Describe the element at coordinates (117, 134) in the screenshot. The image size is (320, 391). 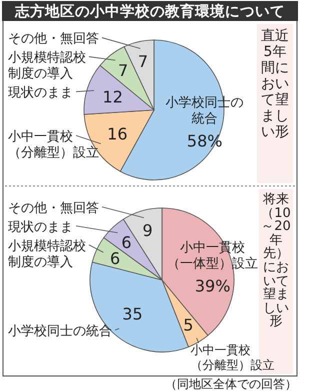
I see `data-label: 16` at that location.